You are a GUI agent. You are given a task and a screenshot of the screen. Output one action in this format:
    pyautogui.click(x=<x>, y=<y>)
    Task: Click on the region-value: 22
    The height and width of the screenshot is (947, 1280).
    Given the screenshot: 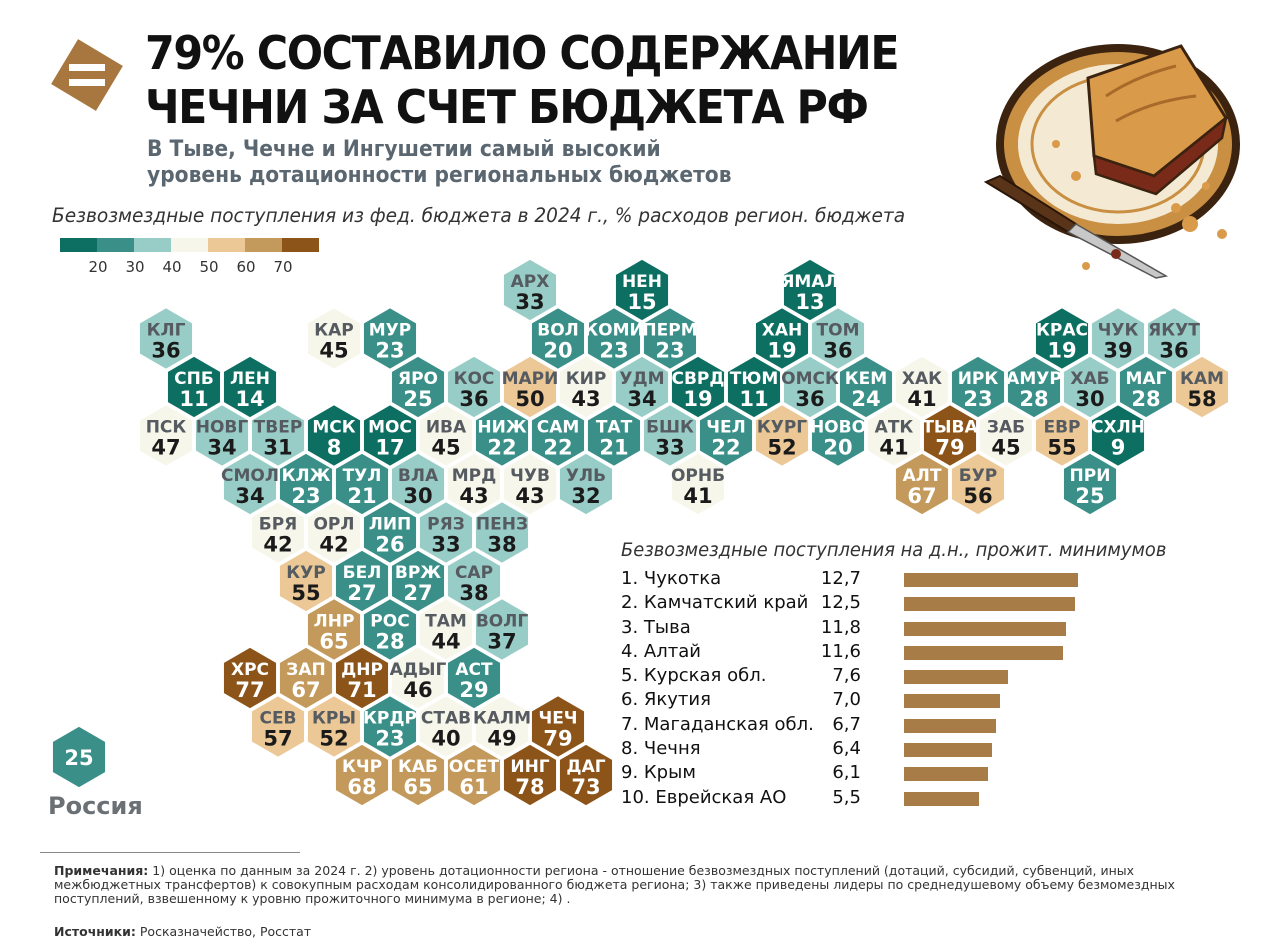 What is the action you would take?
    pyautogui.click(x=725, y=448)
    